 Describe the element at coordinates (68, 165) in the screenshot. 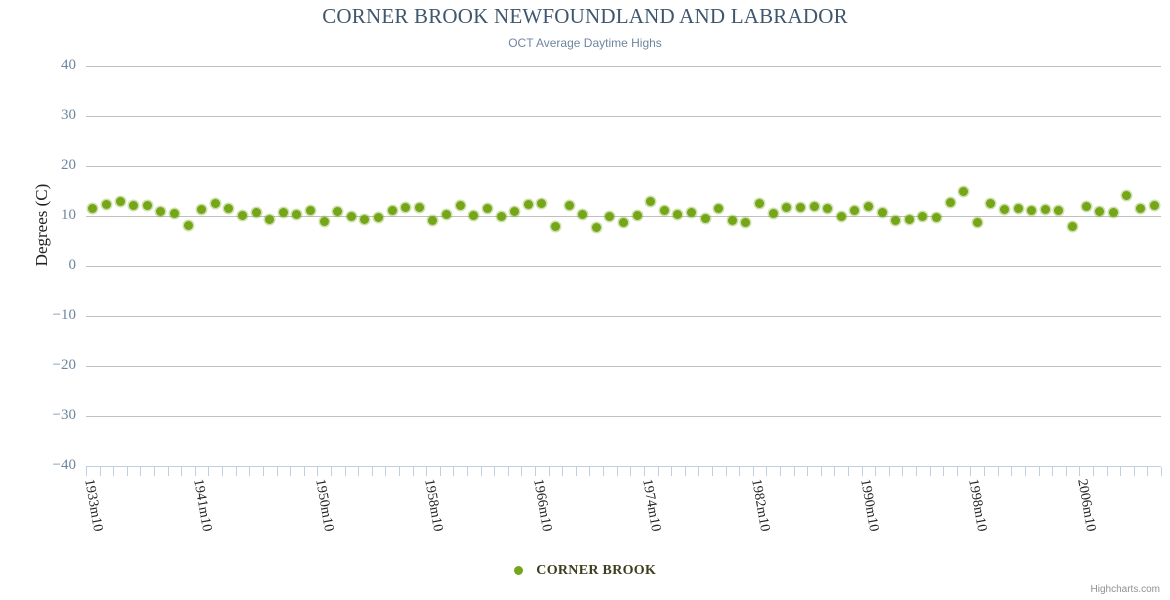

I see `y-axis-tick-label: 20` at that location.